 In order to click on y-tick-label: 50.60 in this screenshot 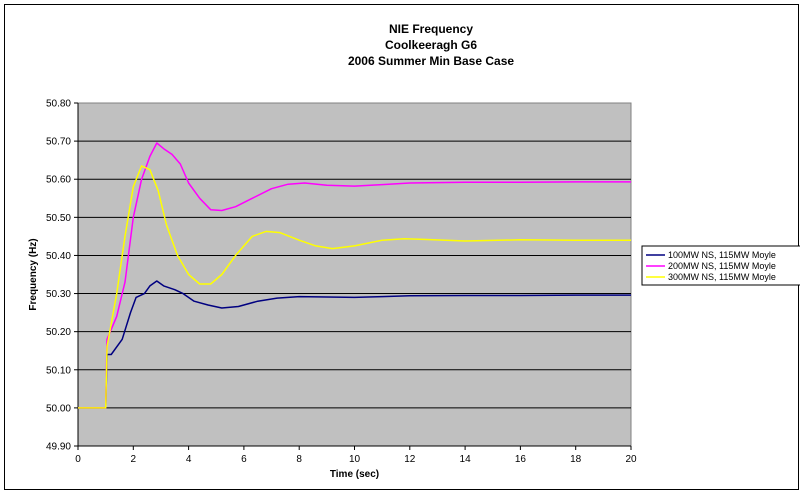, I will do `click(58, 180)`.